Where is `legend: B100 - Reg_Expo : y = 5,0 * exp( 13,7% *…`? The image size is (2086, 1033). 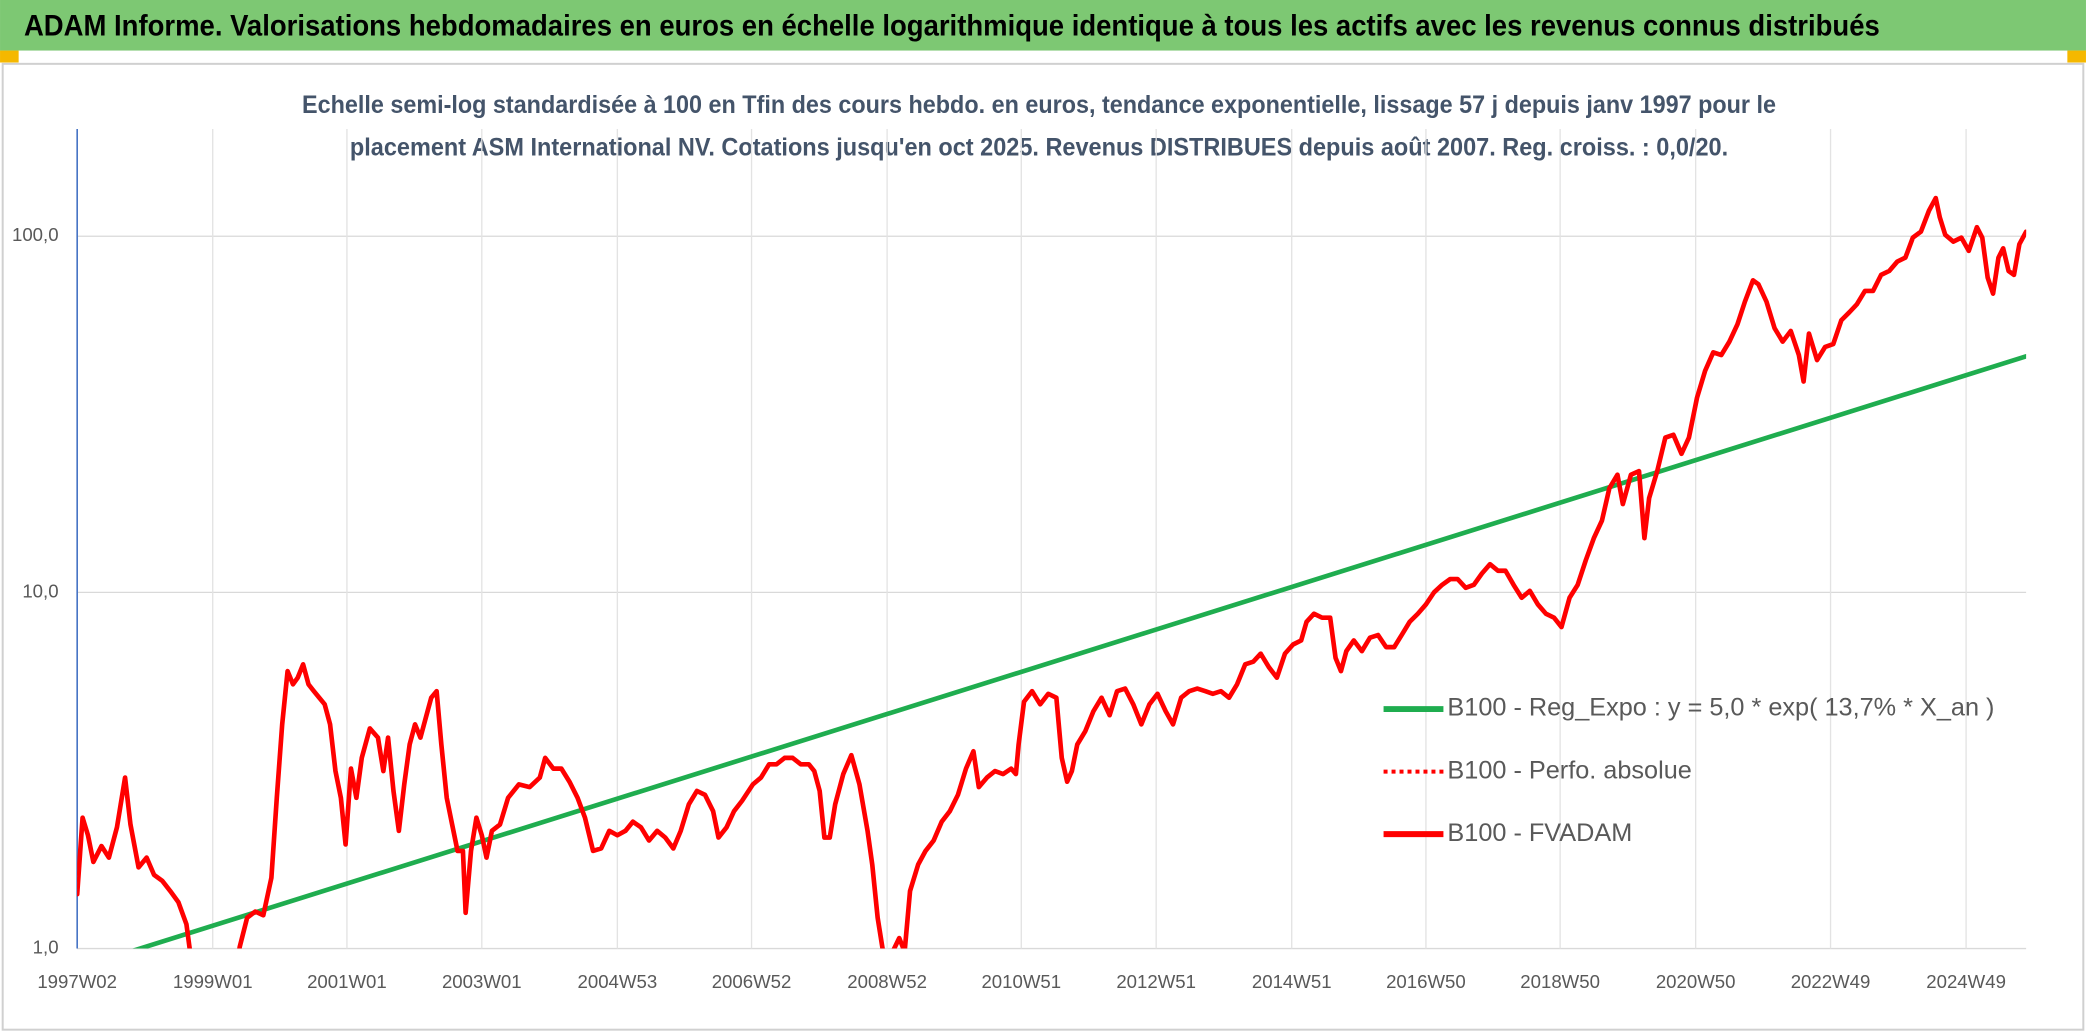 legend: B100 - Reg_Expo : y = 5,0 * exp( 13,7% *… is located at coordinates (1688, 770).